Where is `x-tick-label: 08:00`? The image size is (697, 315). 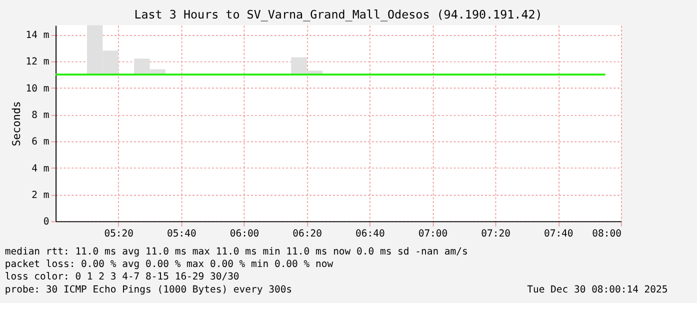 x-tick-label: 08:00 is located at coordinates (607, 234).